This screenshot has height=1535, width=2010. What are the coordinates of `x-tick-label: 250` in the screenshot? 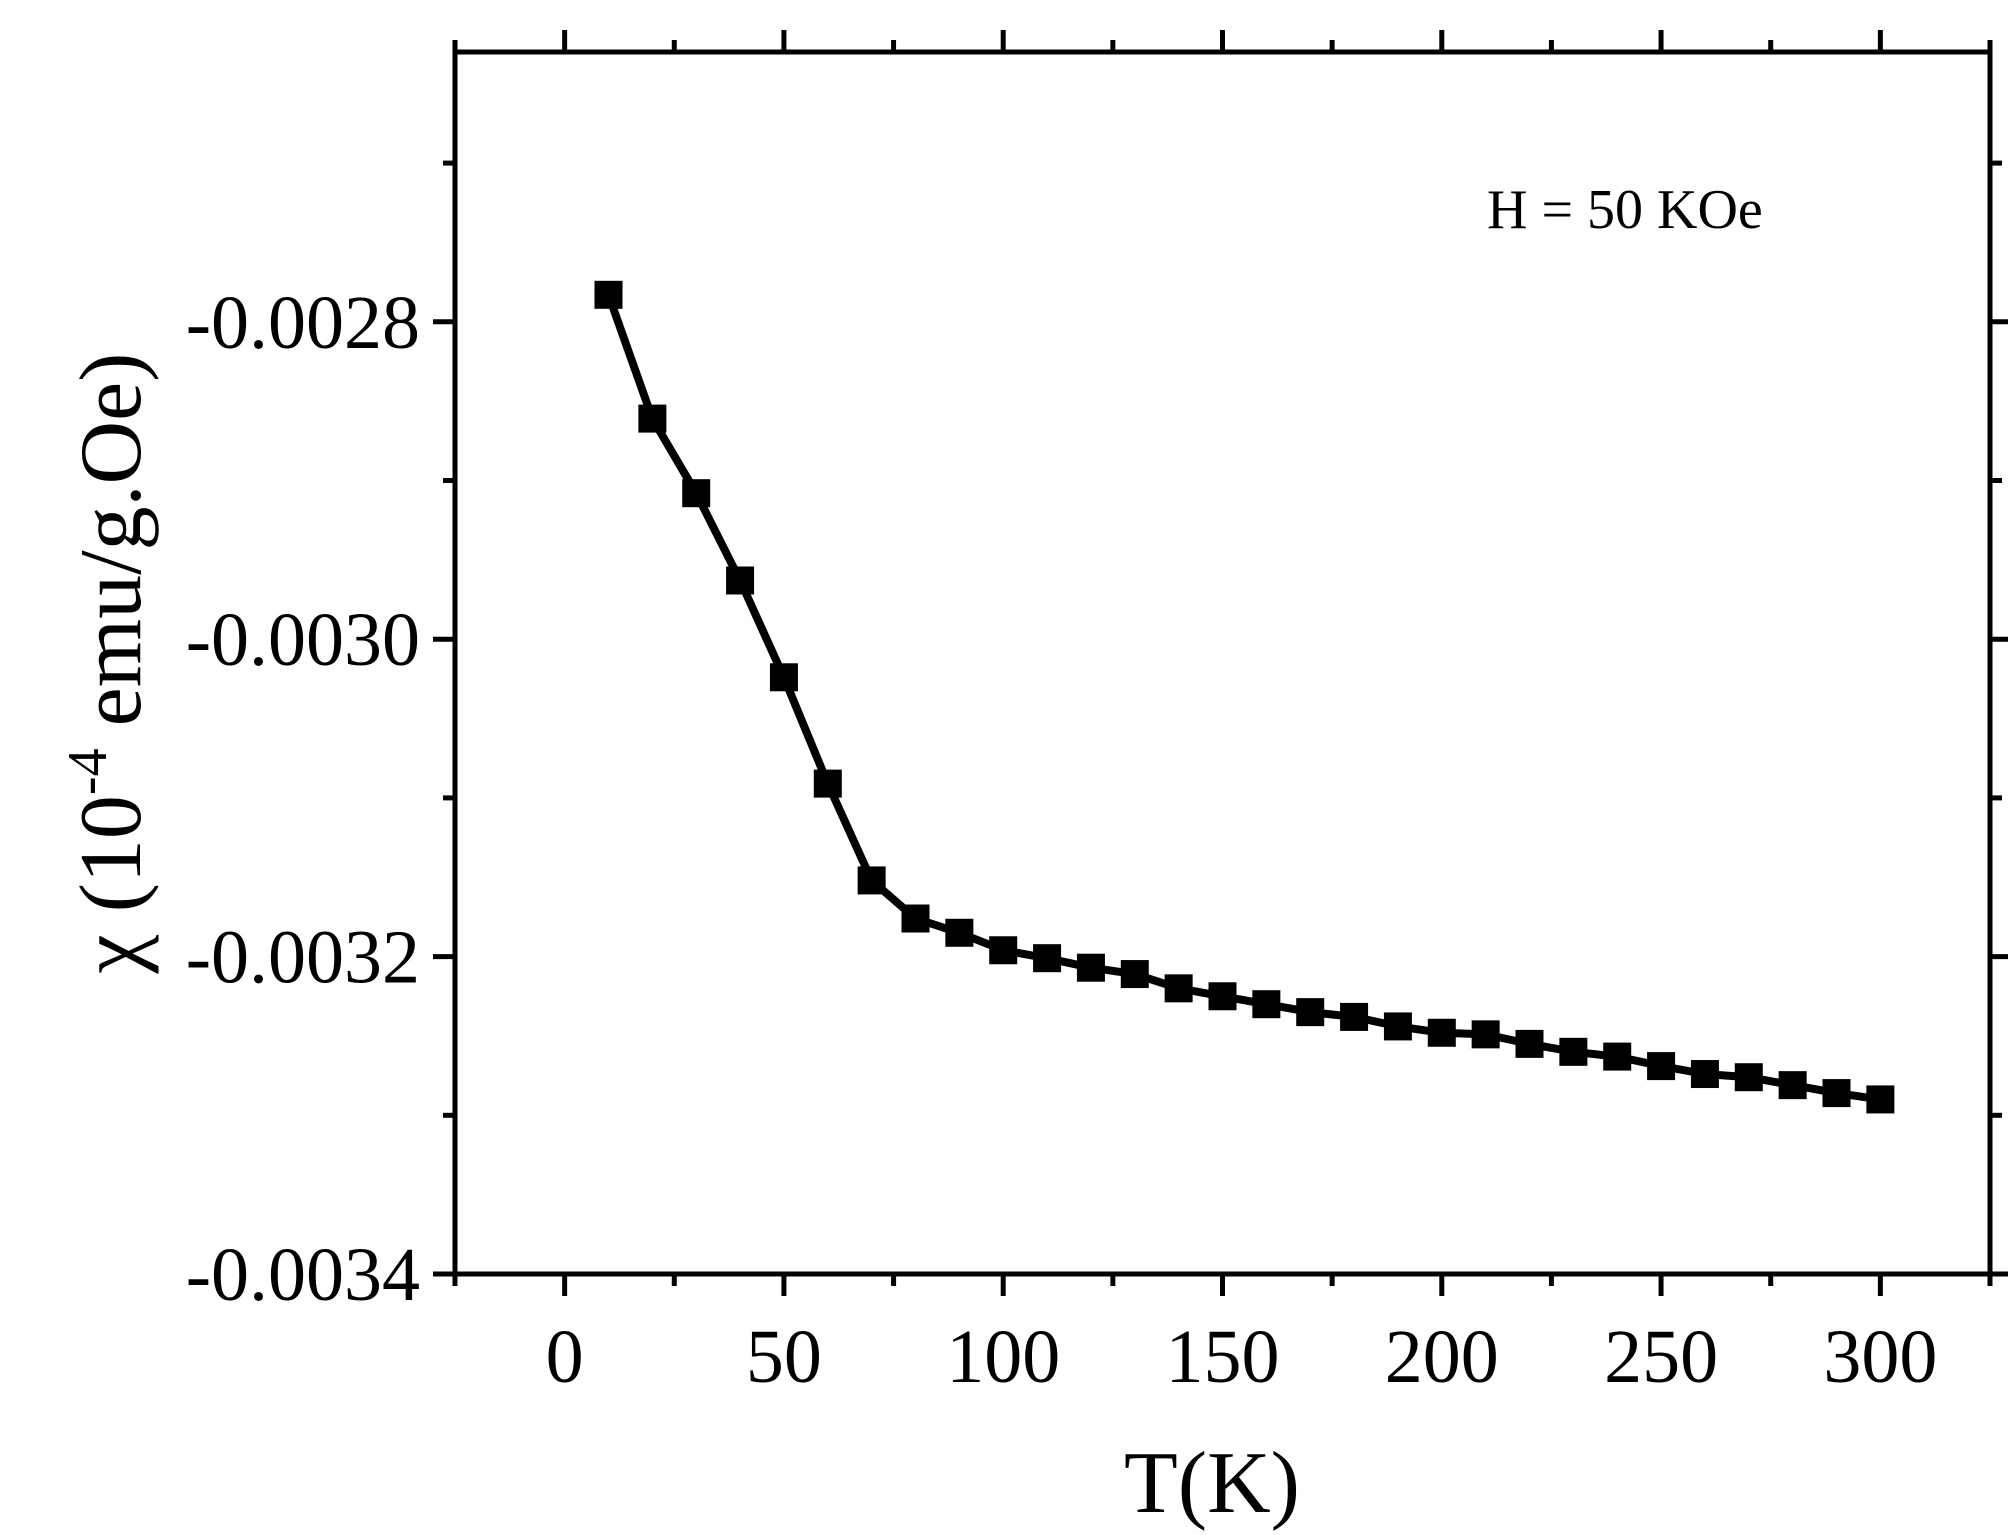 It's located at (1661, 1357).